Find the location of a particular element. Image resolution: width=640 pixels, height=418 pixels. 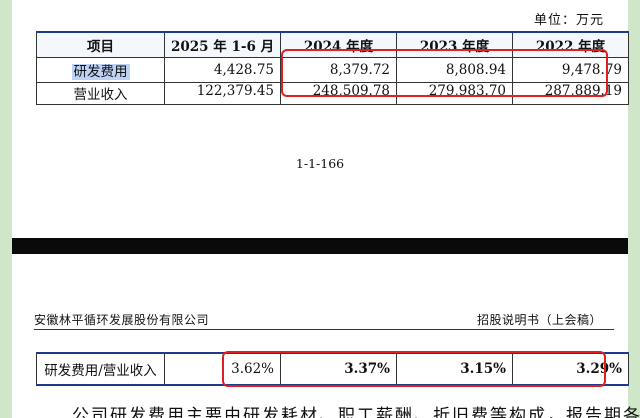

table-row-rd-expense: 研发费用 4,428.75 8,379.72 8,808.94 9,478.79 is located at coordinates (332, 69).